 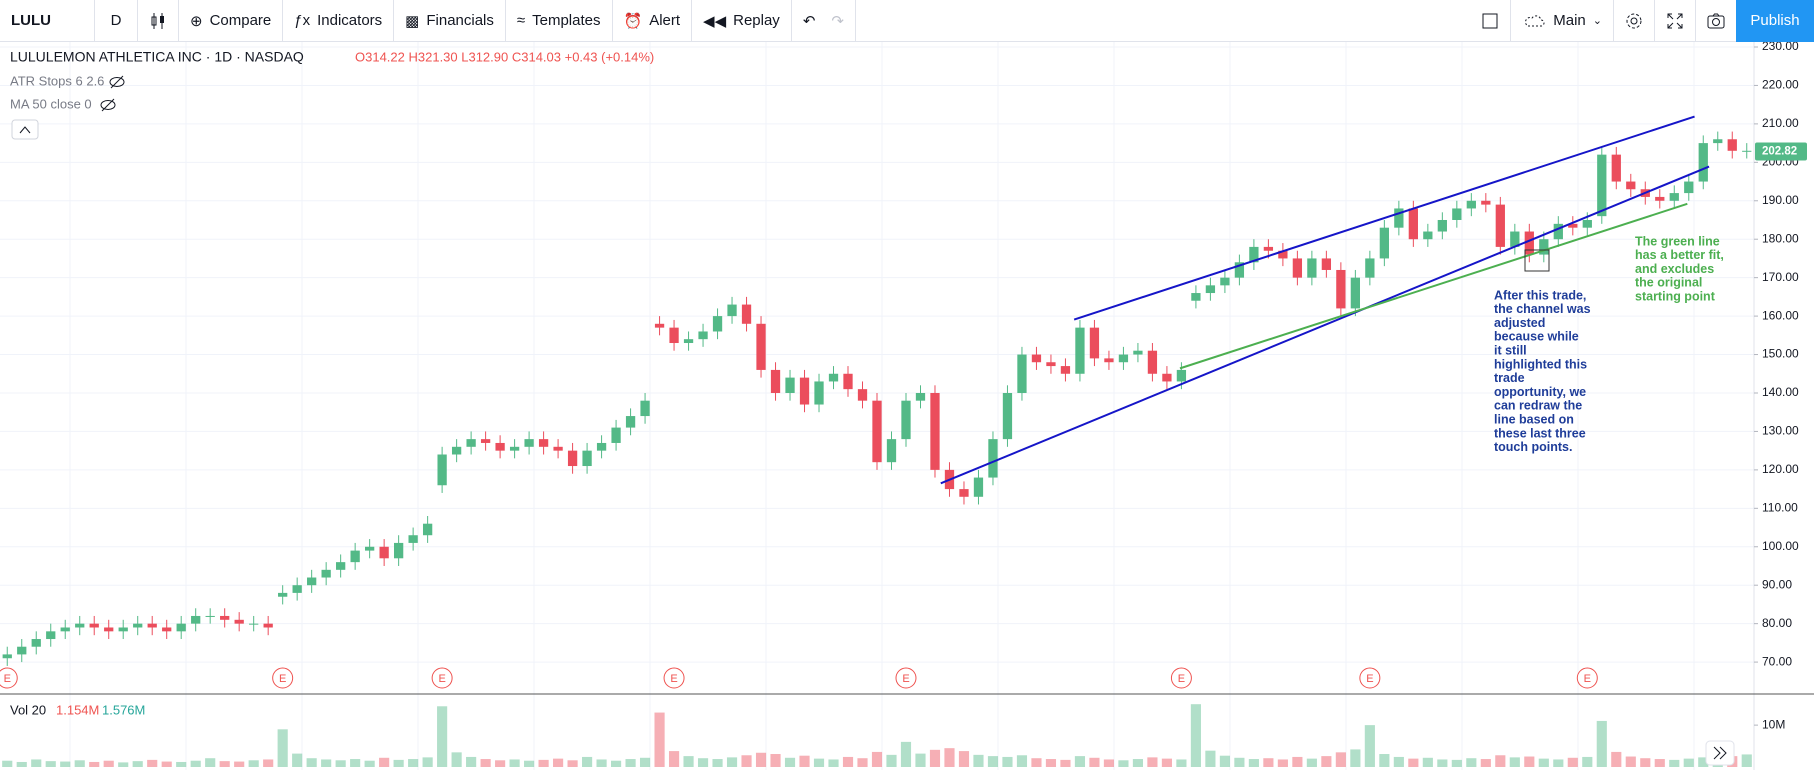 I want to click on toolbar-button: ◀◀ Replay, so click(x=742, y=20).